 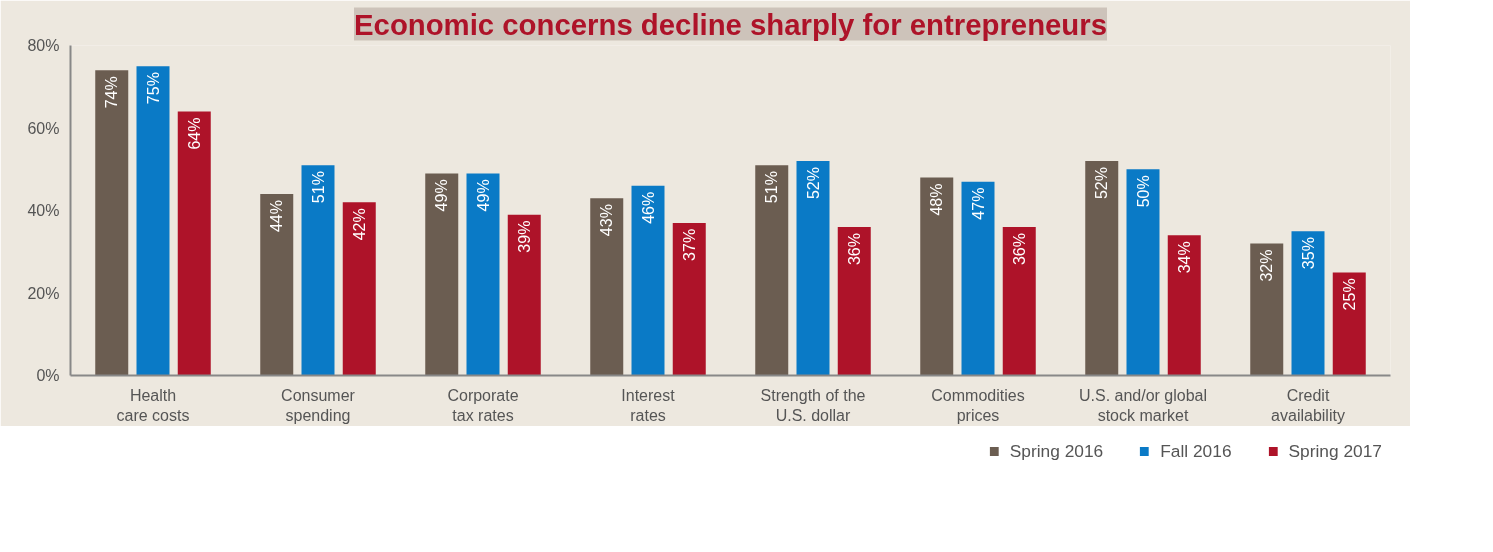 What do you see at coordinates (359, 224) in the screenshot?
I see `data-label: 42%` at bounding box center [359, 224].